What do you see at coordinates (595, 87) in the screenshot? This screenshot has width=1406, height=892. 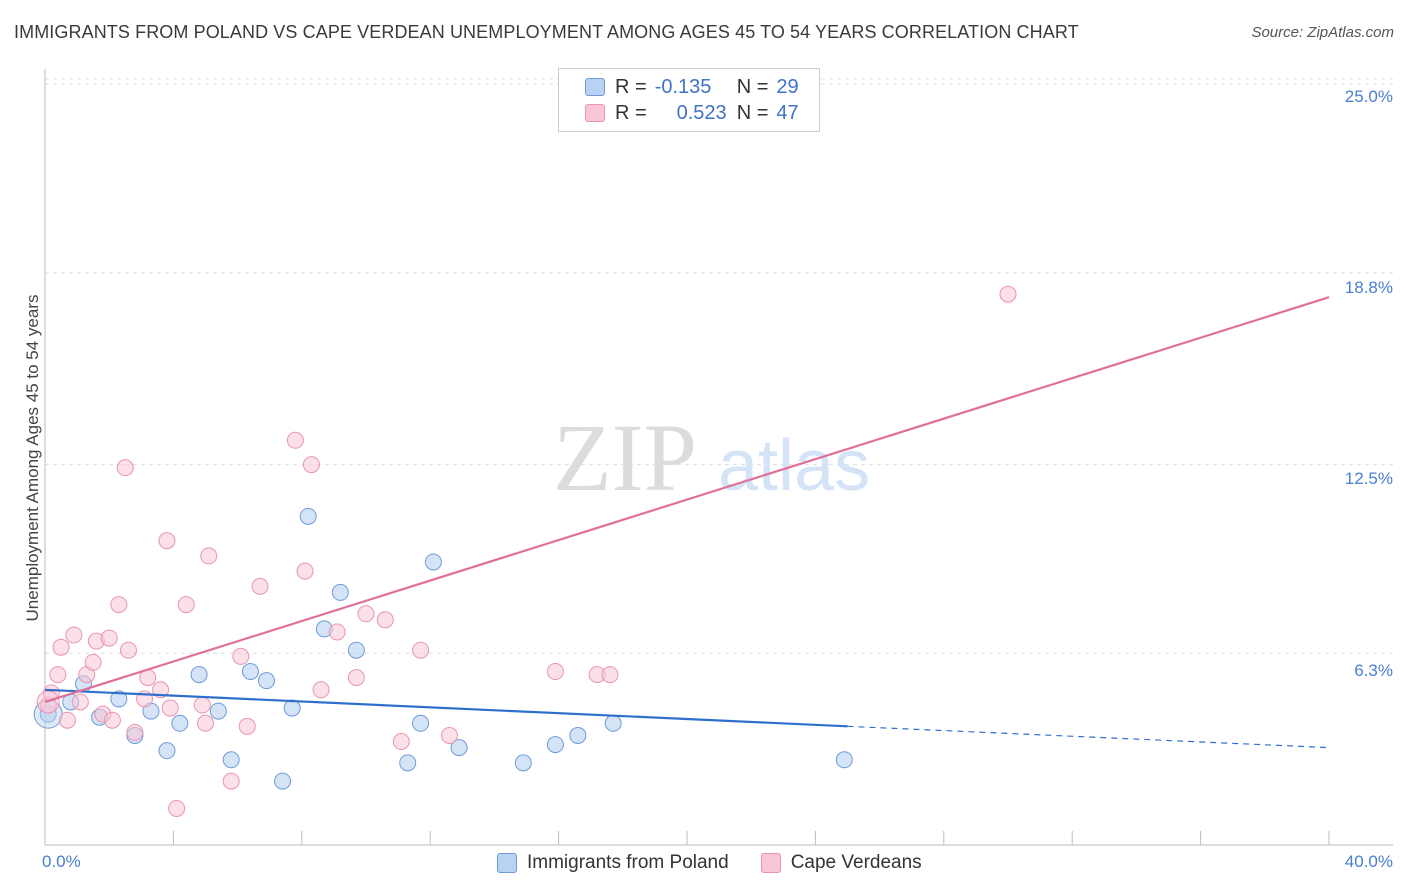 I see `poland-swatch` at bounding box center [595, 87].